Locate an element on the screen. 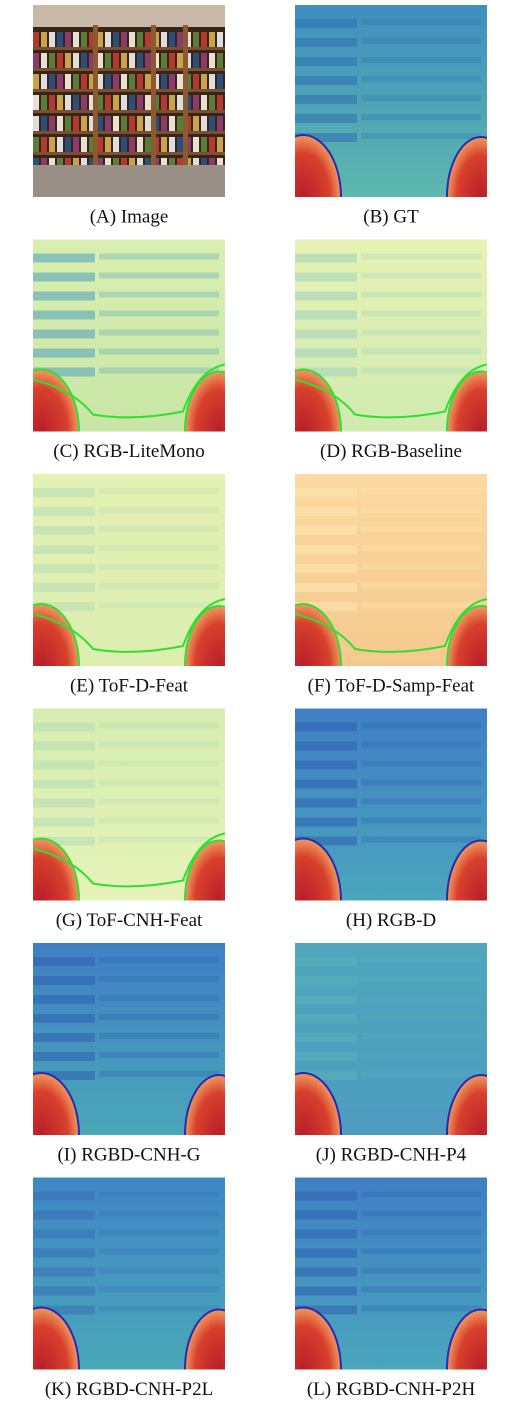  caption: (H) RGB-D is located at coordinates (391, 920).